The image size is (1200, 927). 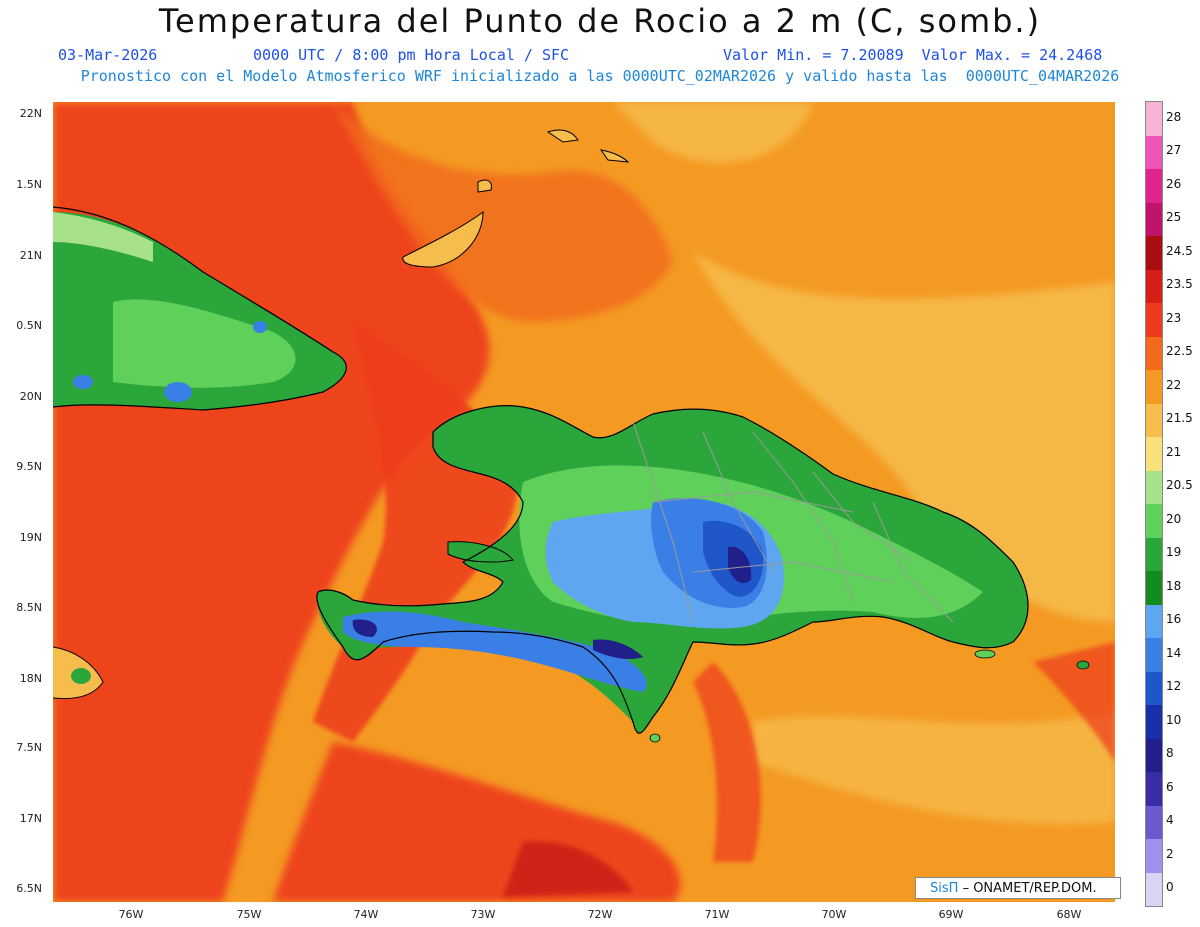 I want to click on credit-text: – ONAMET/REP.DOM., so click(x=1029, y=888).